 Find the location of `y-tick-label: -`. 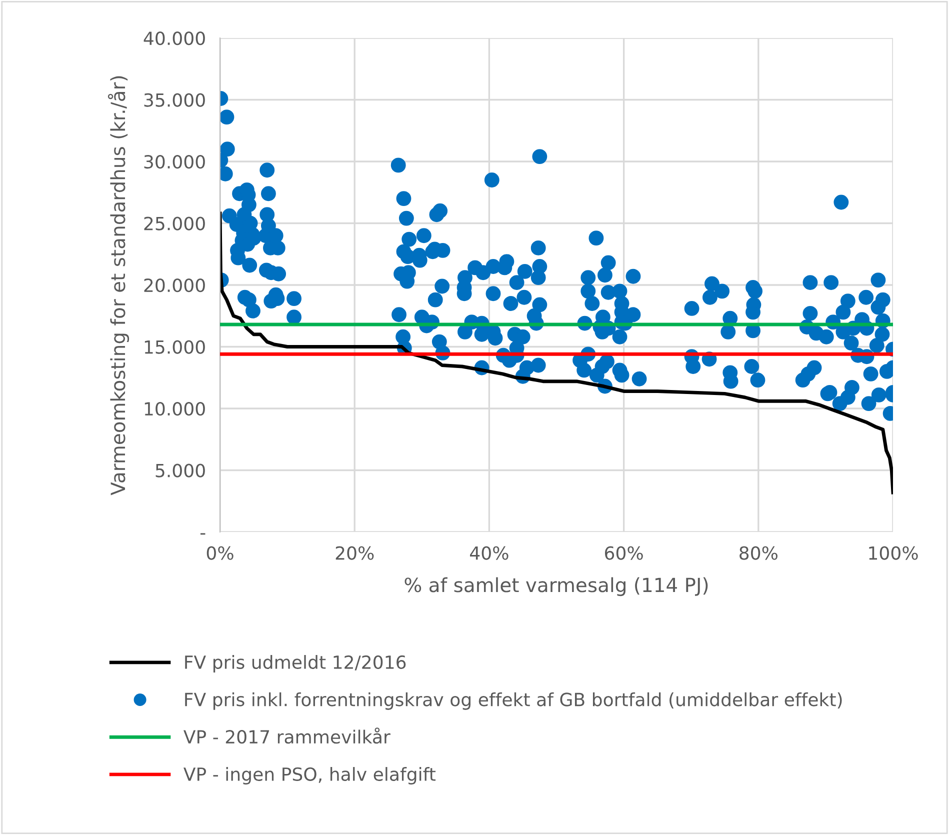

y-tick-label: - is located at coordinates (203, 534).